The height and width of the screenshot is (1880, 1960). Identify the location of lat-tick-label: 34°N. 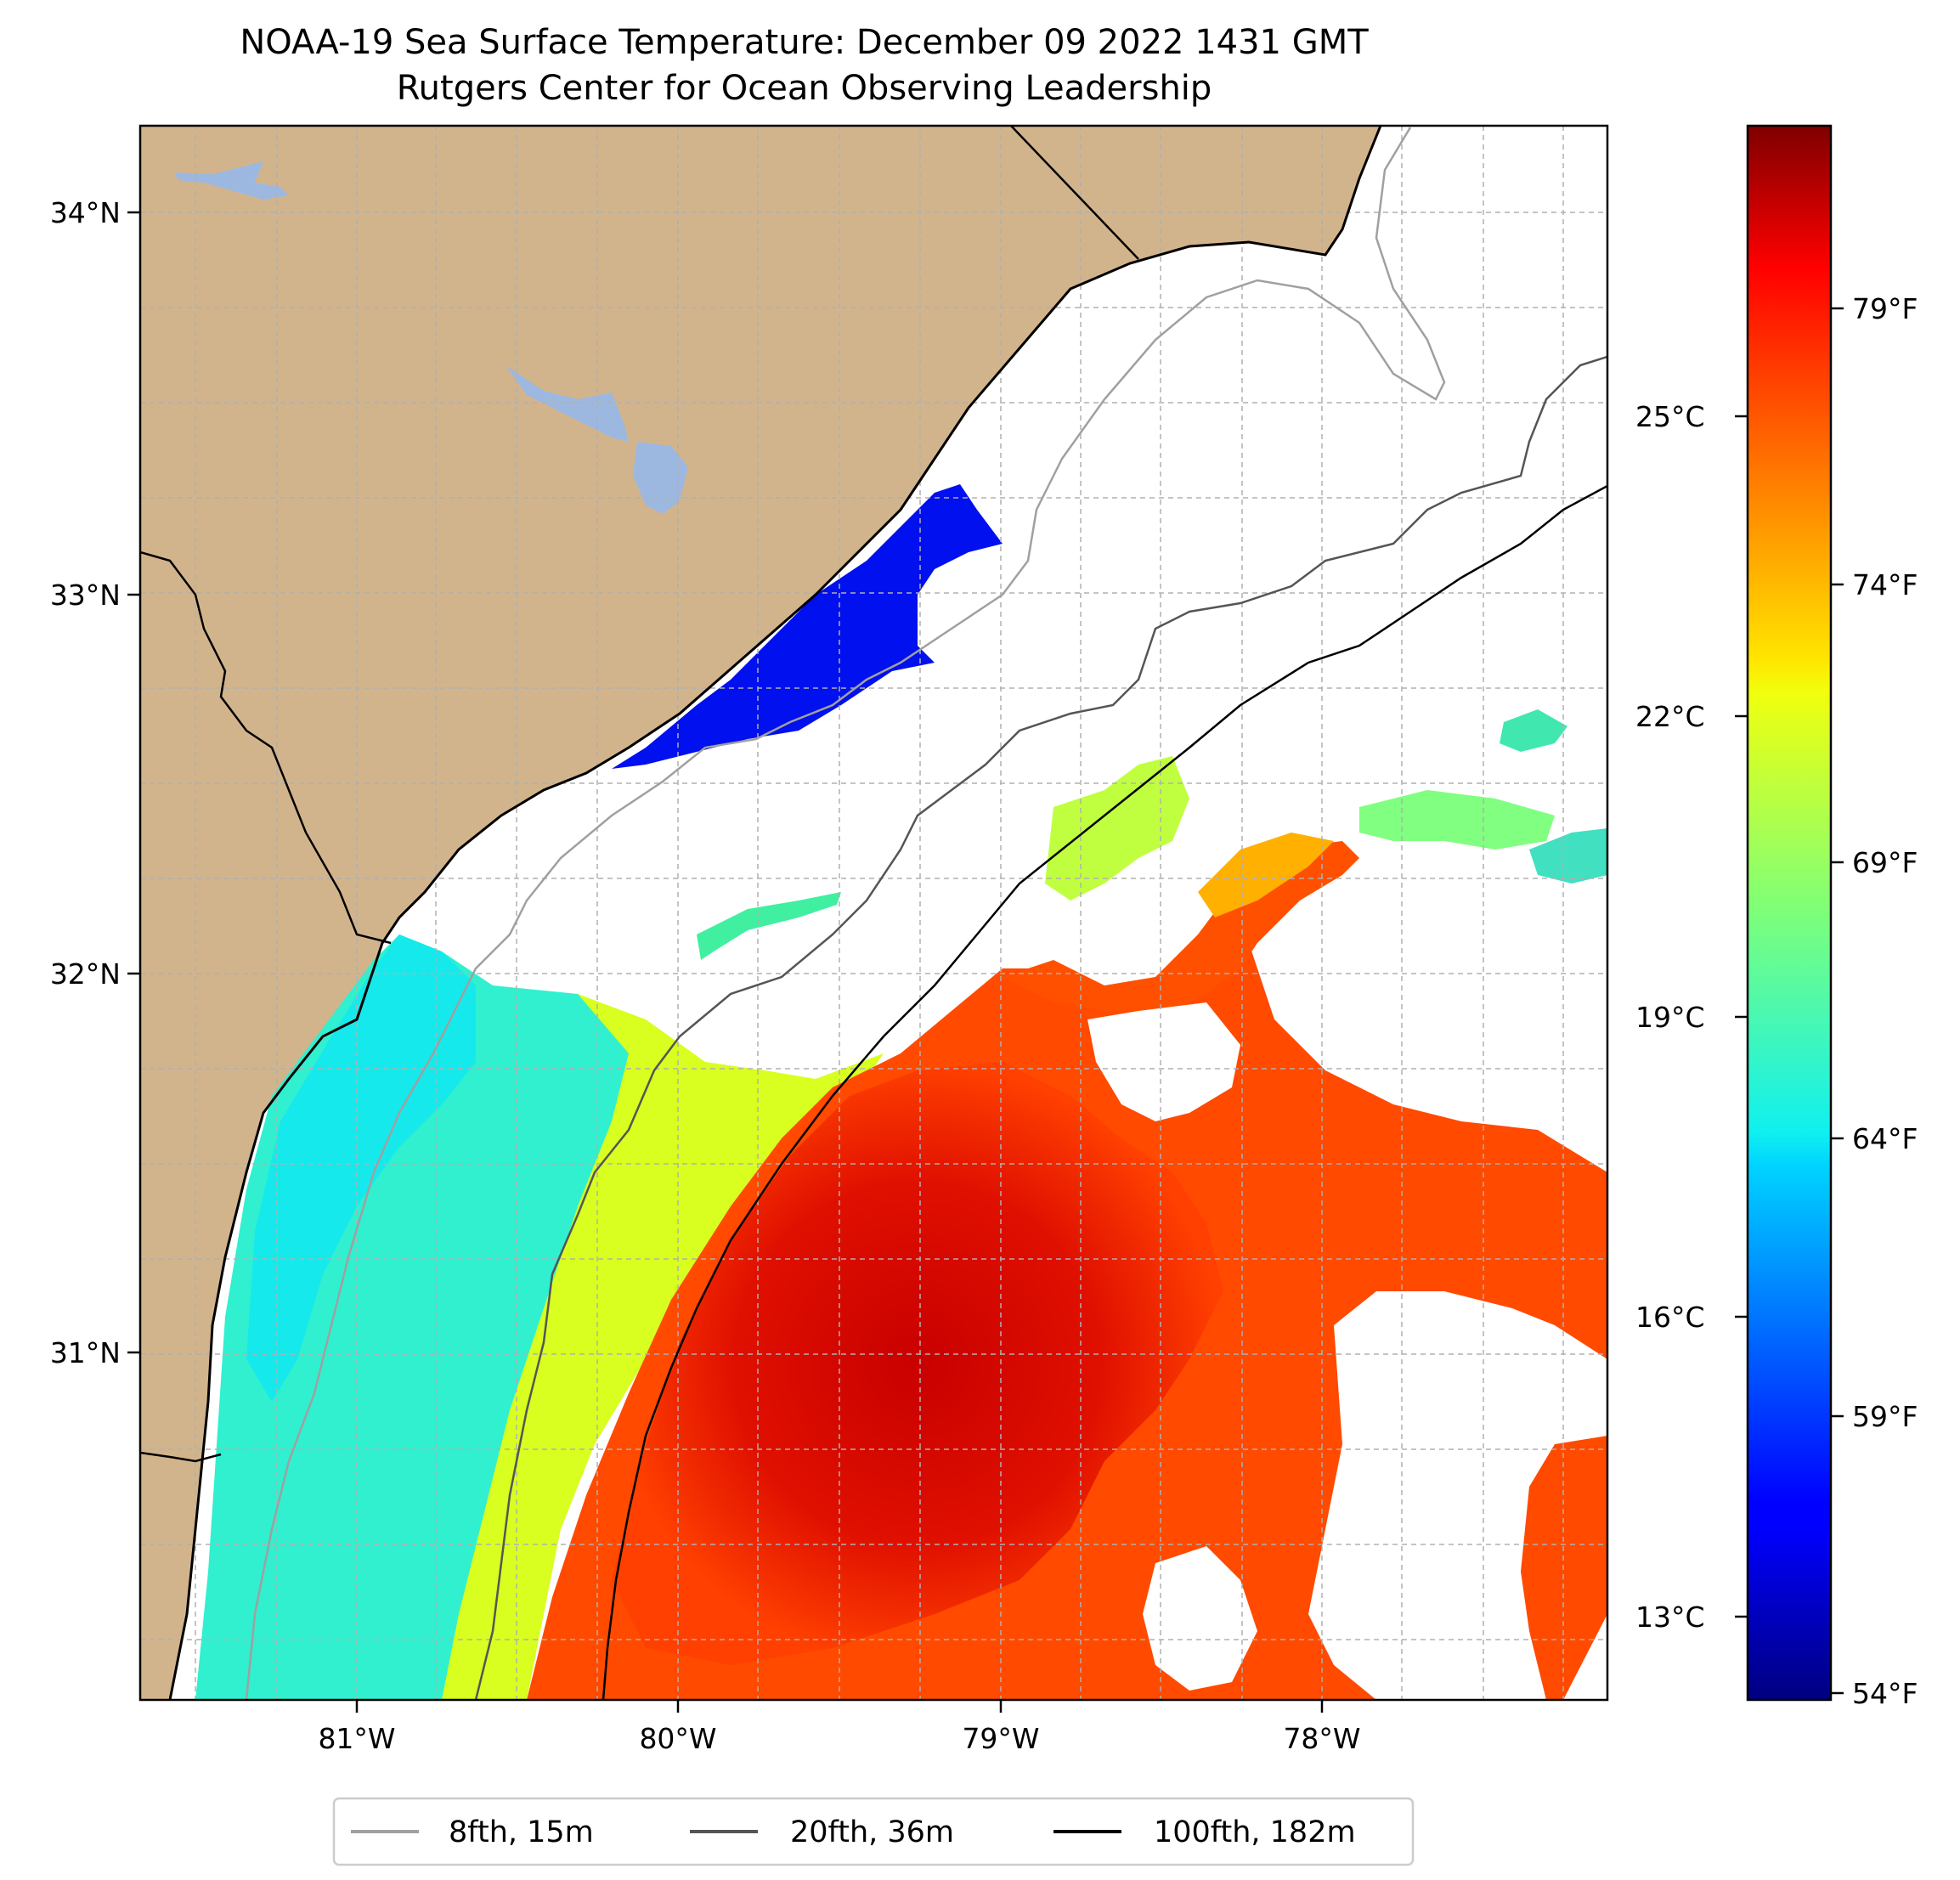
(85, 213).